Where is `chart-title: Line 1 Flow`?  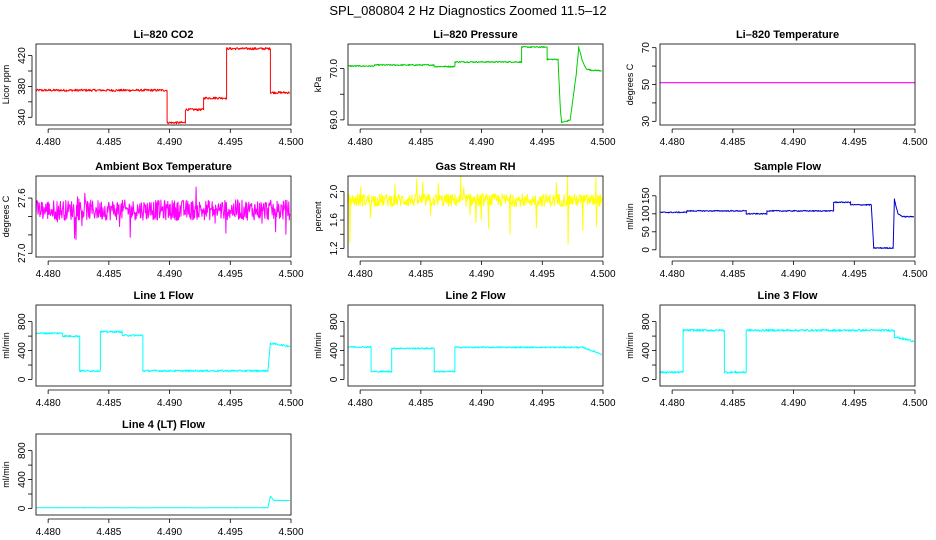
chart-title: Line 1 Flow is located at coordinates (164, 296).